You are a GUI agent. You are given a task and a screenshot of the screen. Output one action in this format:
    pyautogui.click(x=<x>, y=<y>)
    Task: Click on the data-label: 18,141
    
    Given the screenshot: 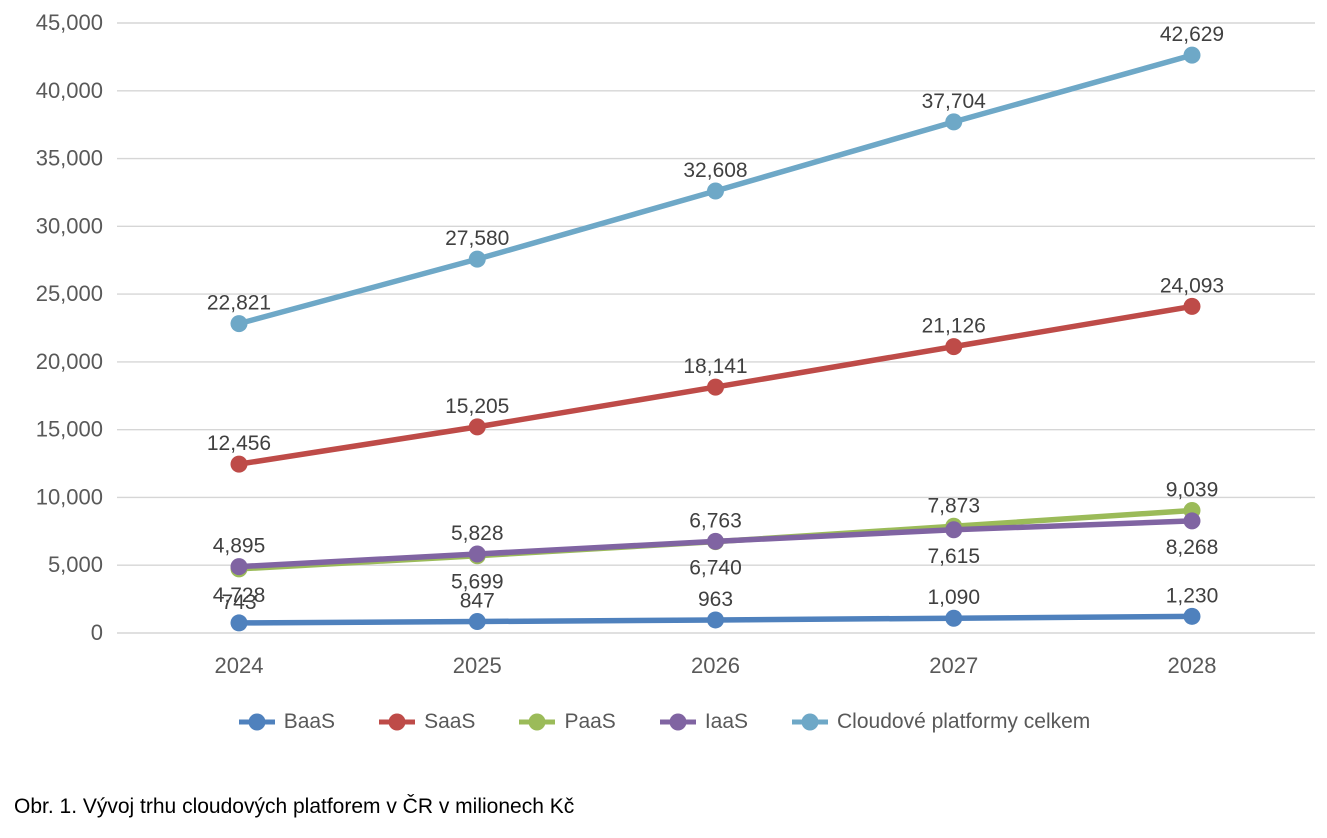 What is the action you would take?
    pyautogui.click(x=715, y=366)
    